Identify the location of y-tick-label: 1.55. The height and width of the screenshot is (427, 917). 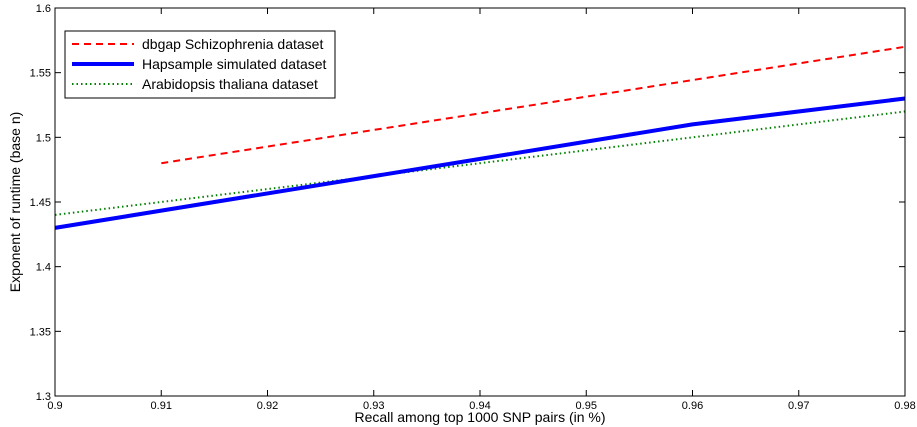
(40, 74).